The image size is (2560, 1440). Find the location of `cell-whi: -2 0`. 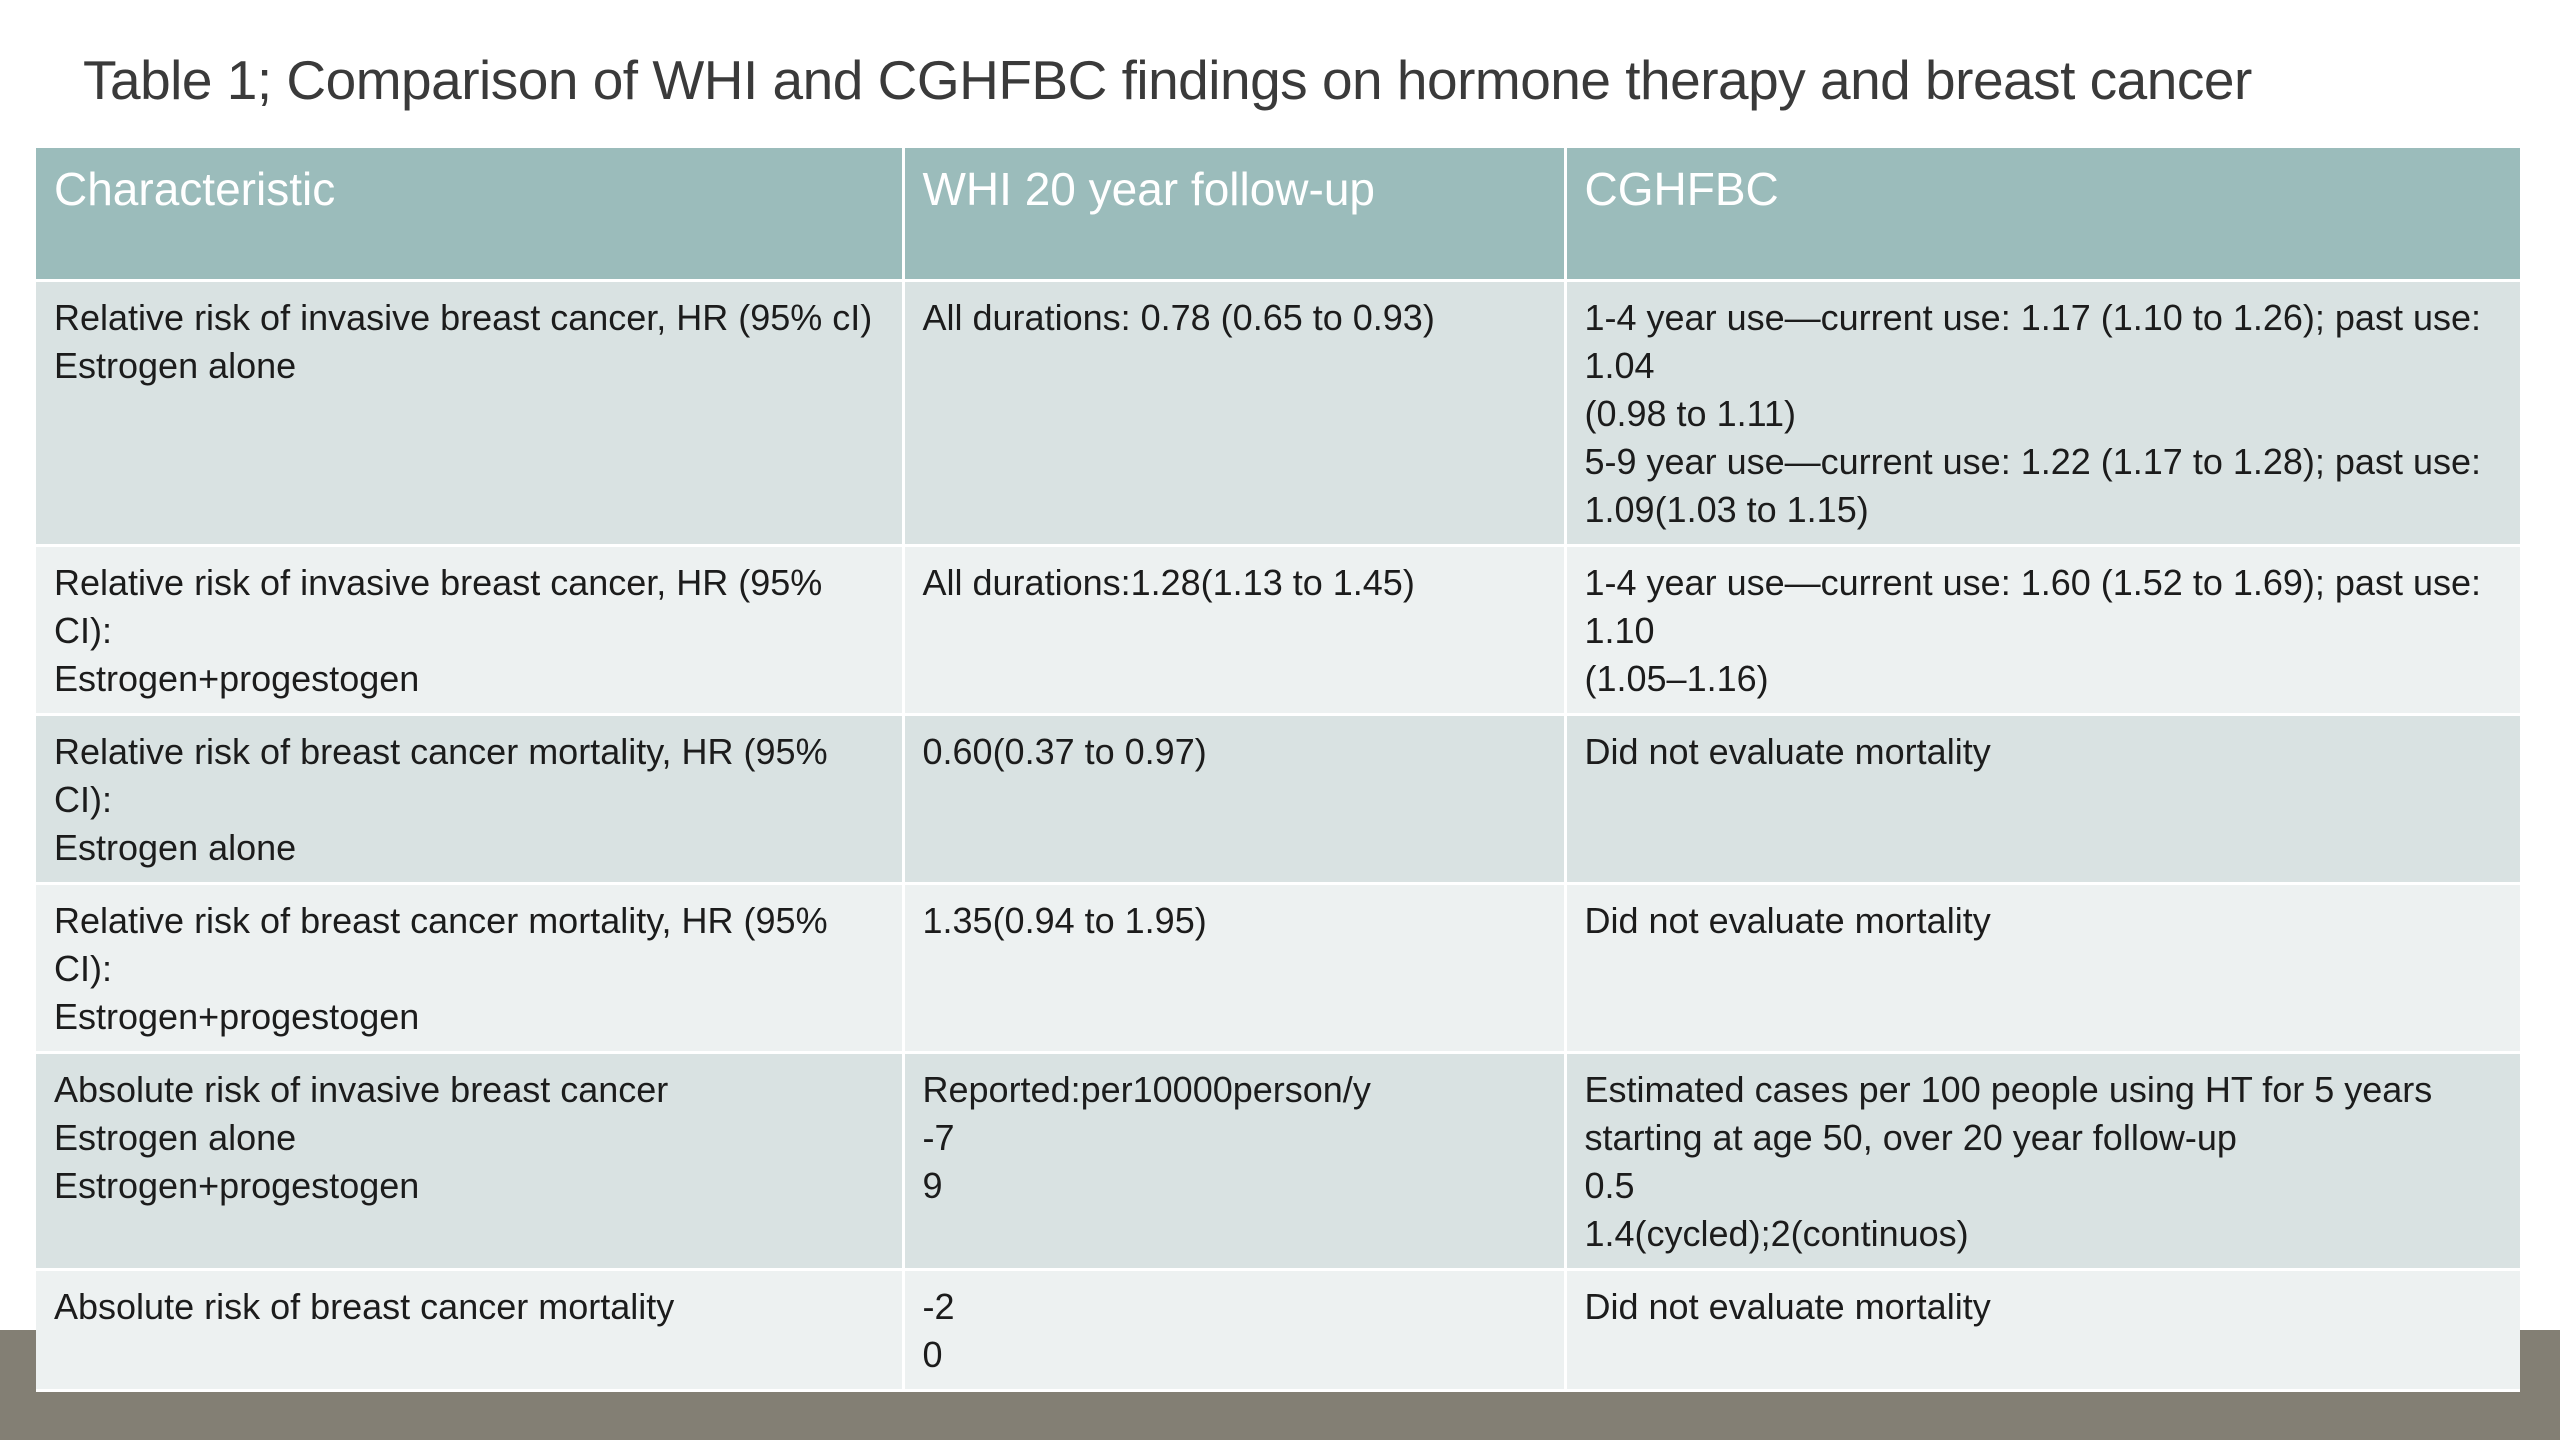

cell-whi: -2 0 is located at coordinates (1235, 1330).